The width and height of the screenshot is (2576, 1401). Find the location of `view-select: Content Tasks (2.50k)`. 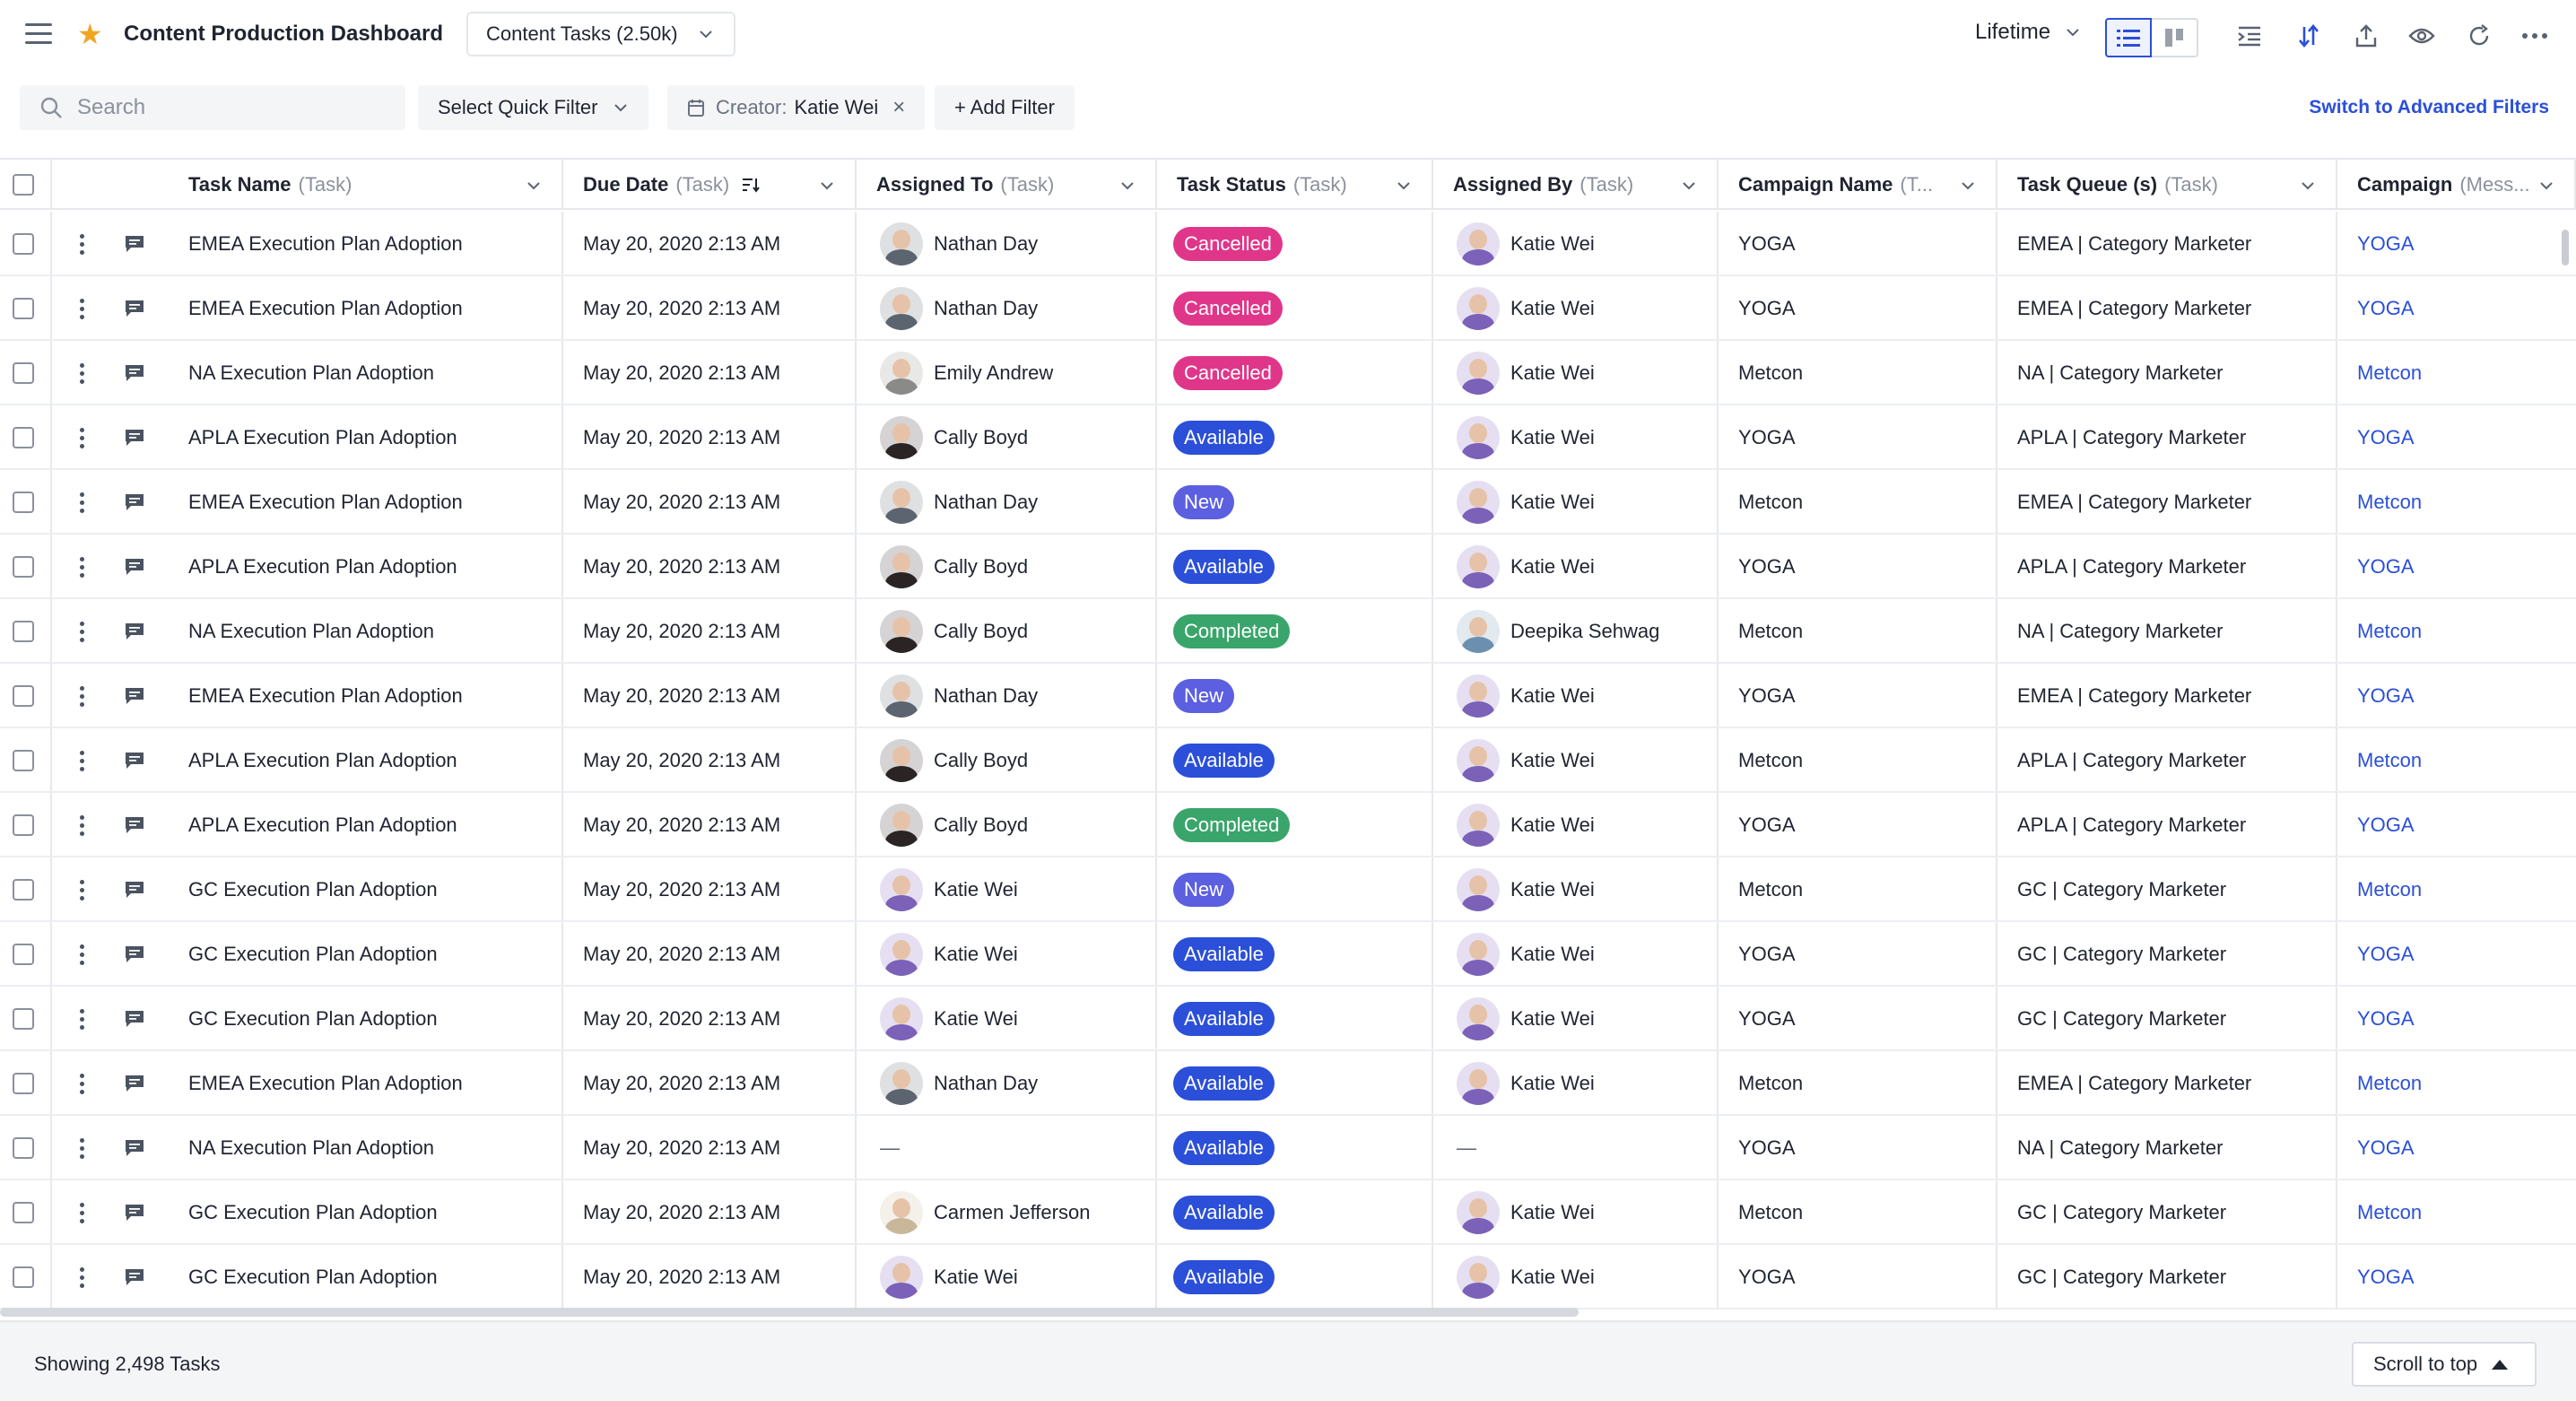

view-select: Content Tasks (2.50k) is located at coordinates (600, 34).